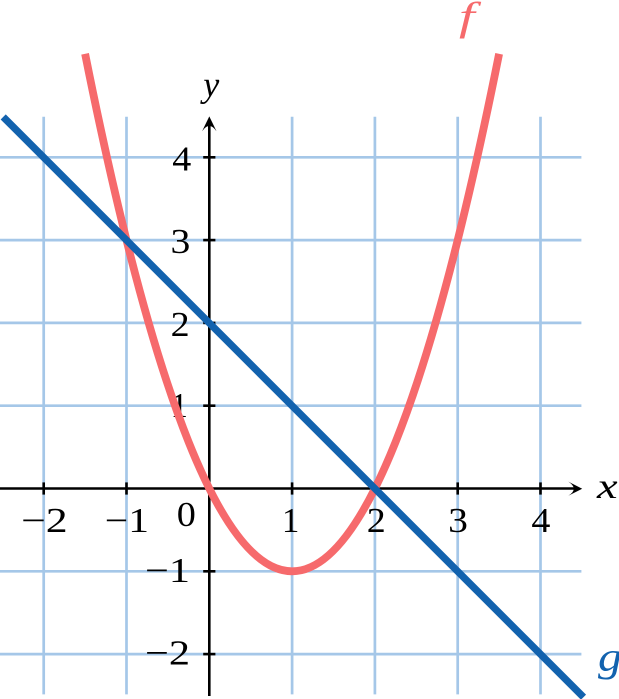 The image size is (619, 699). What do you see at coordinates (608, 657) in the screenshot?
I see `svg-text: g` at bounding box center [608, 657].